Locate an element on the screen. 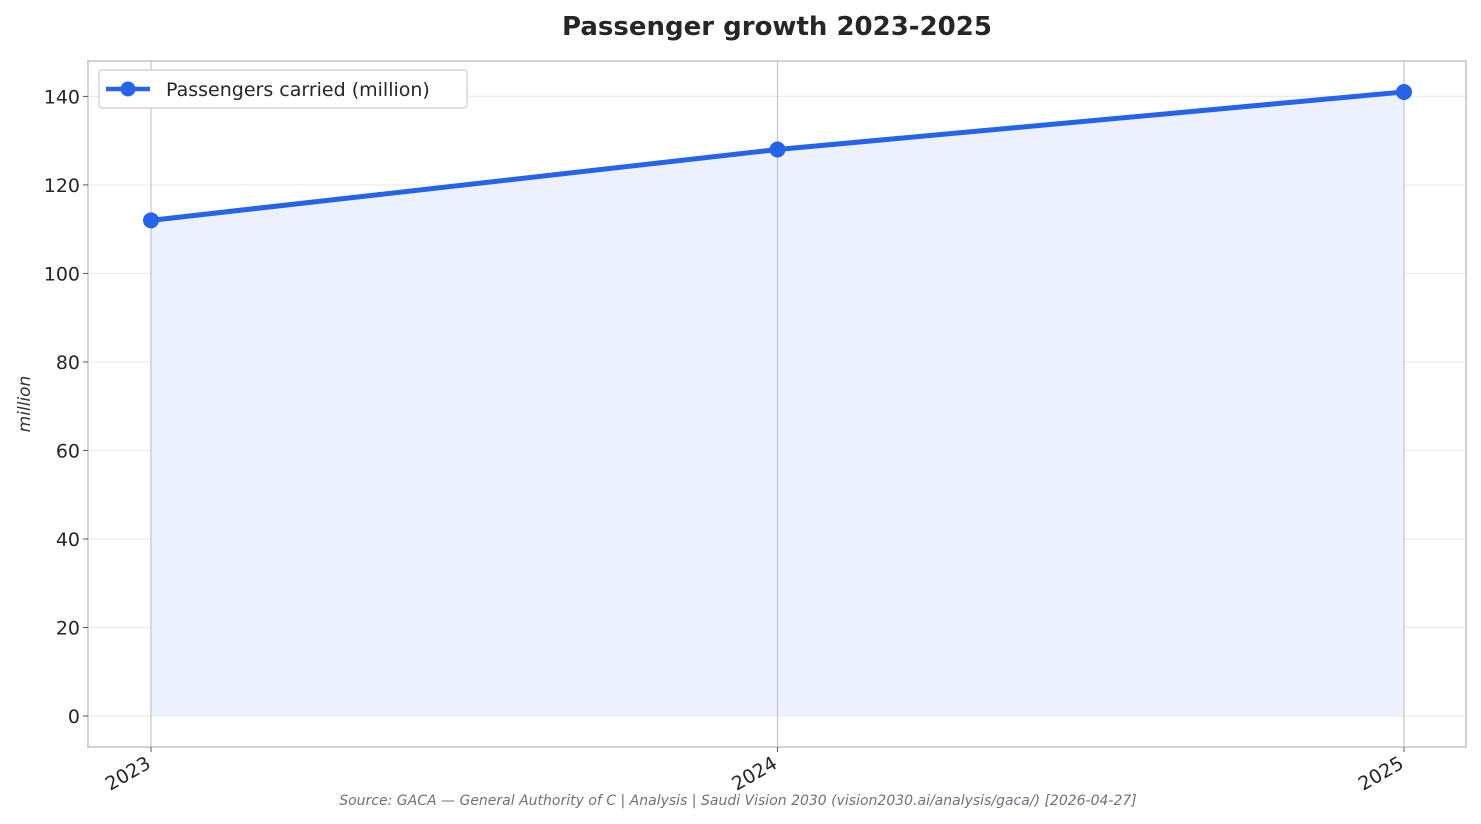  x-axis-ticks: 2023 2024 2025 is located at coordinates (755, 771).